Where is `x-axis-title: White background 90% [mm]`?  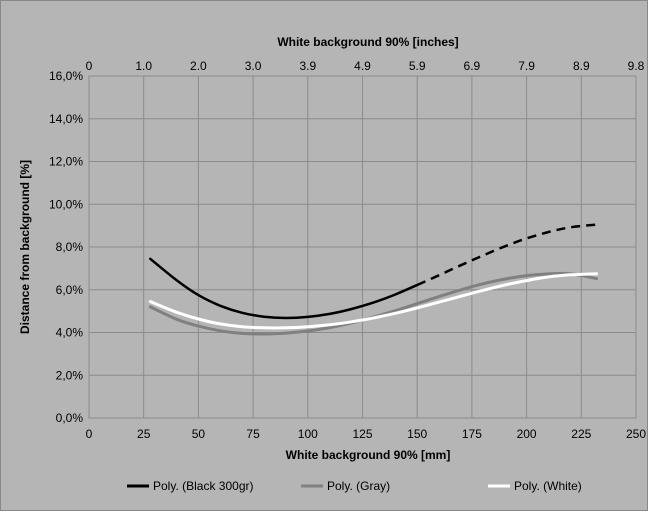 x-axis-title: White background 90% [mm] is located at coordinates (368, 455).